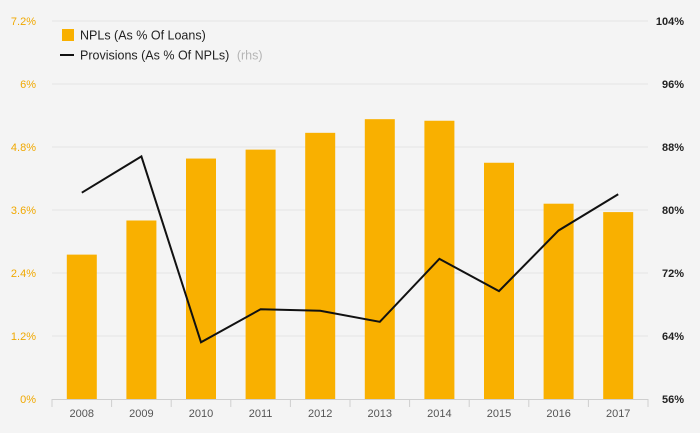 The height and width of the screenshot is (433, 700). What do you see at coordinates (23, 148) in the screenshot?
I see `left-tick-label: 4.8%` at bounding box center [23, 148].